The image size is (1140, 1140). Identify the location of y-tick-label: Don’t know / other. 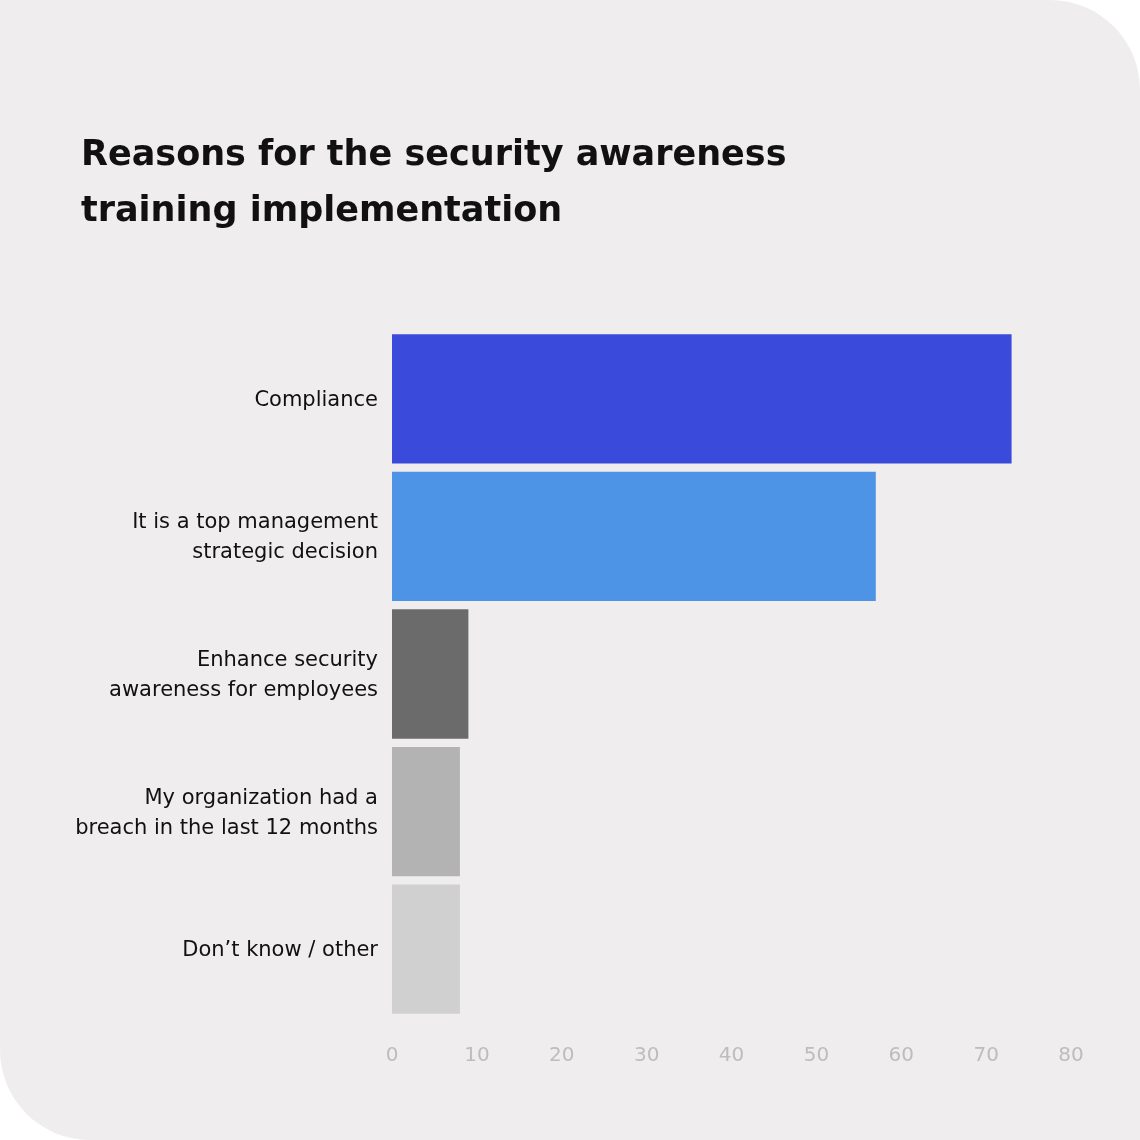
(280, 949).